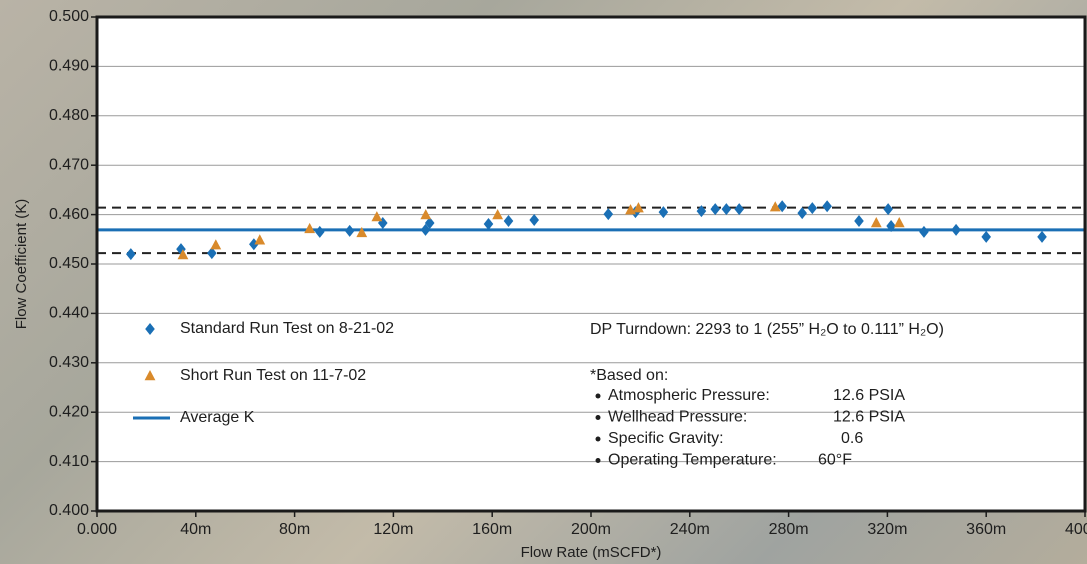  I want to click on y-tick-label: 0.410, so click(69, 461).